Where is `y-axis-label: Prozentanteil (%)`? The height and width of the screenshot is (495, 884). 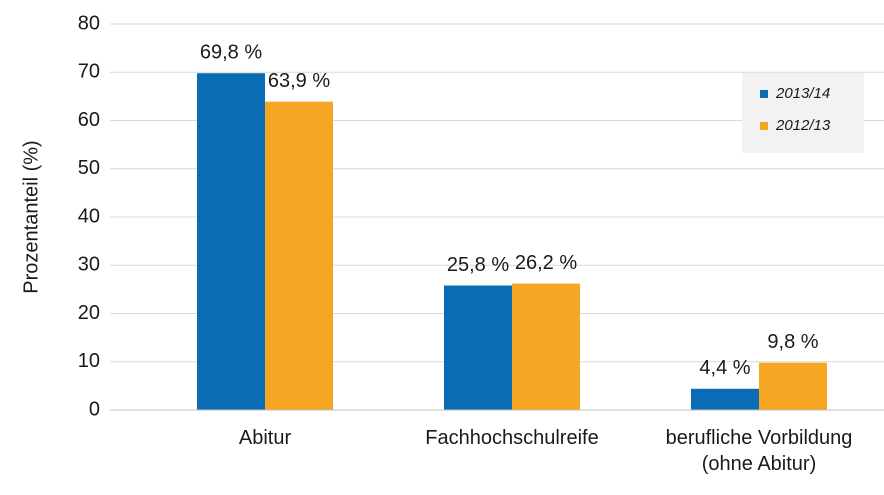
y-axis-label: Prozentanteil (%) is located at coordinates (31, 216).